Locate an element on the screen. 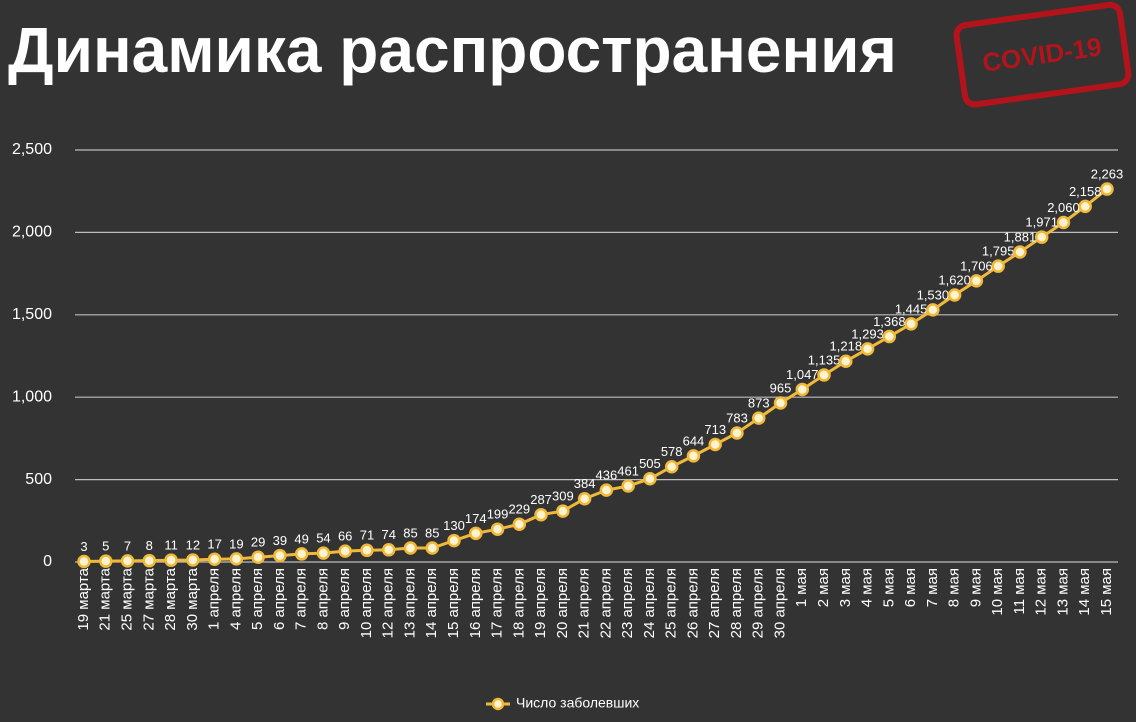  x-tick-label: 9 мая is located at coordinates (975, 587).